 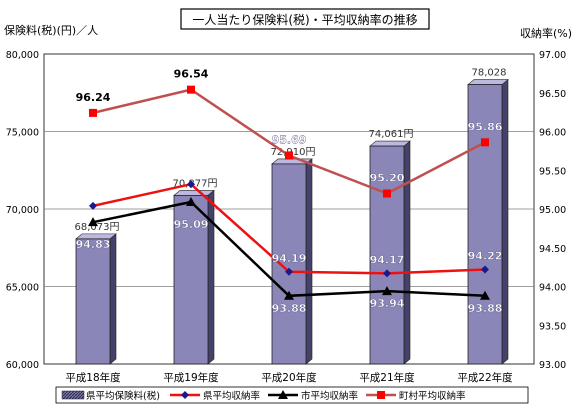 What do you see at coordinates (387, 259) in the screenshot?
I see `line-value-label: 94.17` at bounding box center [387, 259].